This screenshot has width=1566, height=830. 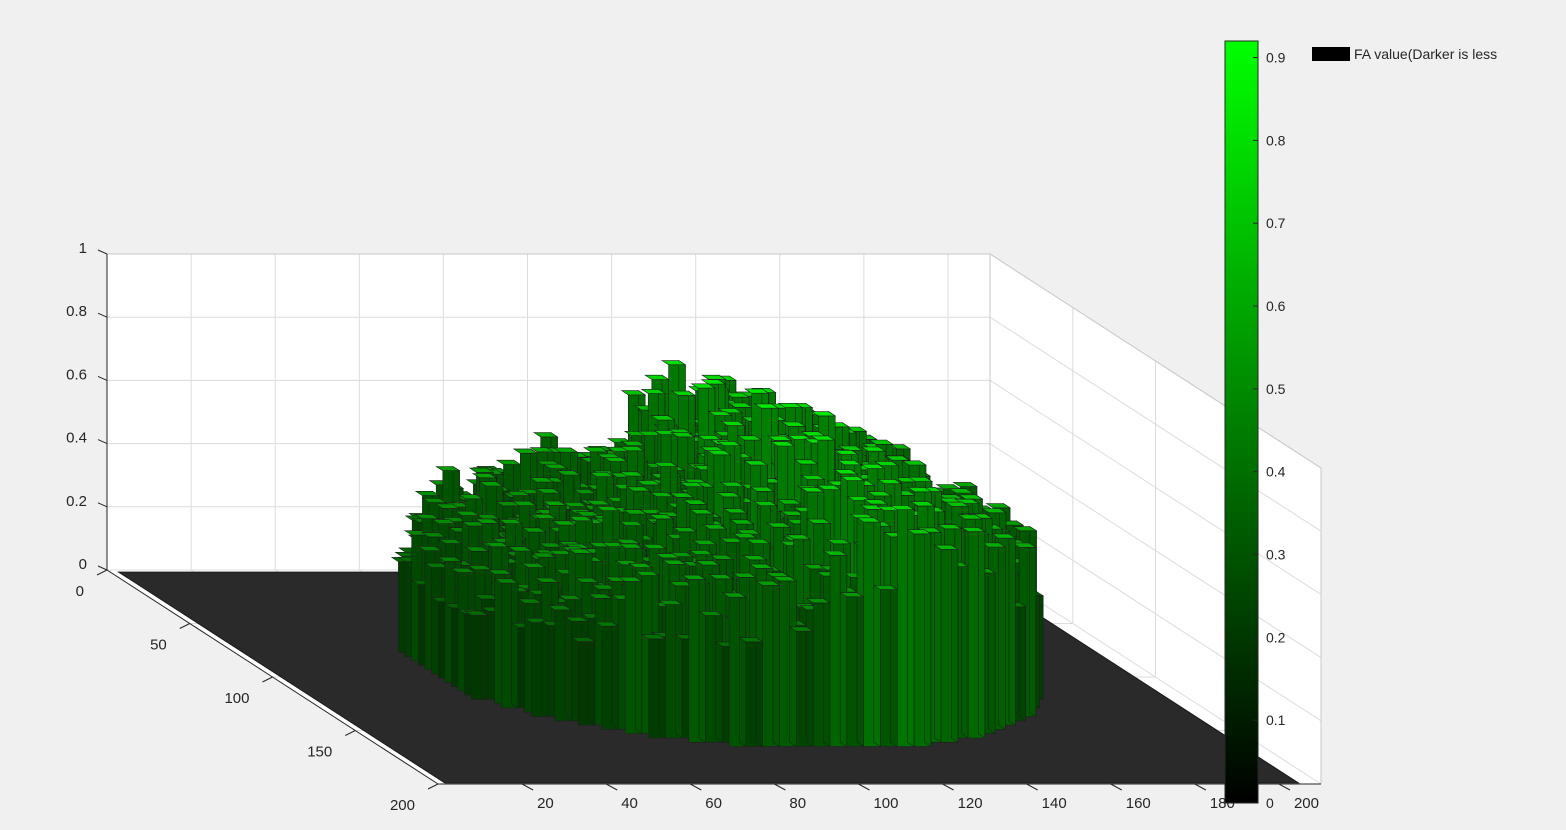 What do you see at coordinates (1270, 803) in the screenshot?
I see `colorbar-tick-label: 0` at bounding box center [1270, 803].